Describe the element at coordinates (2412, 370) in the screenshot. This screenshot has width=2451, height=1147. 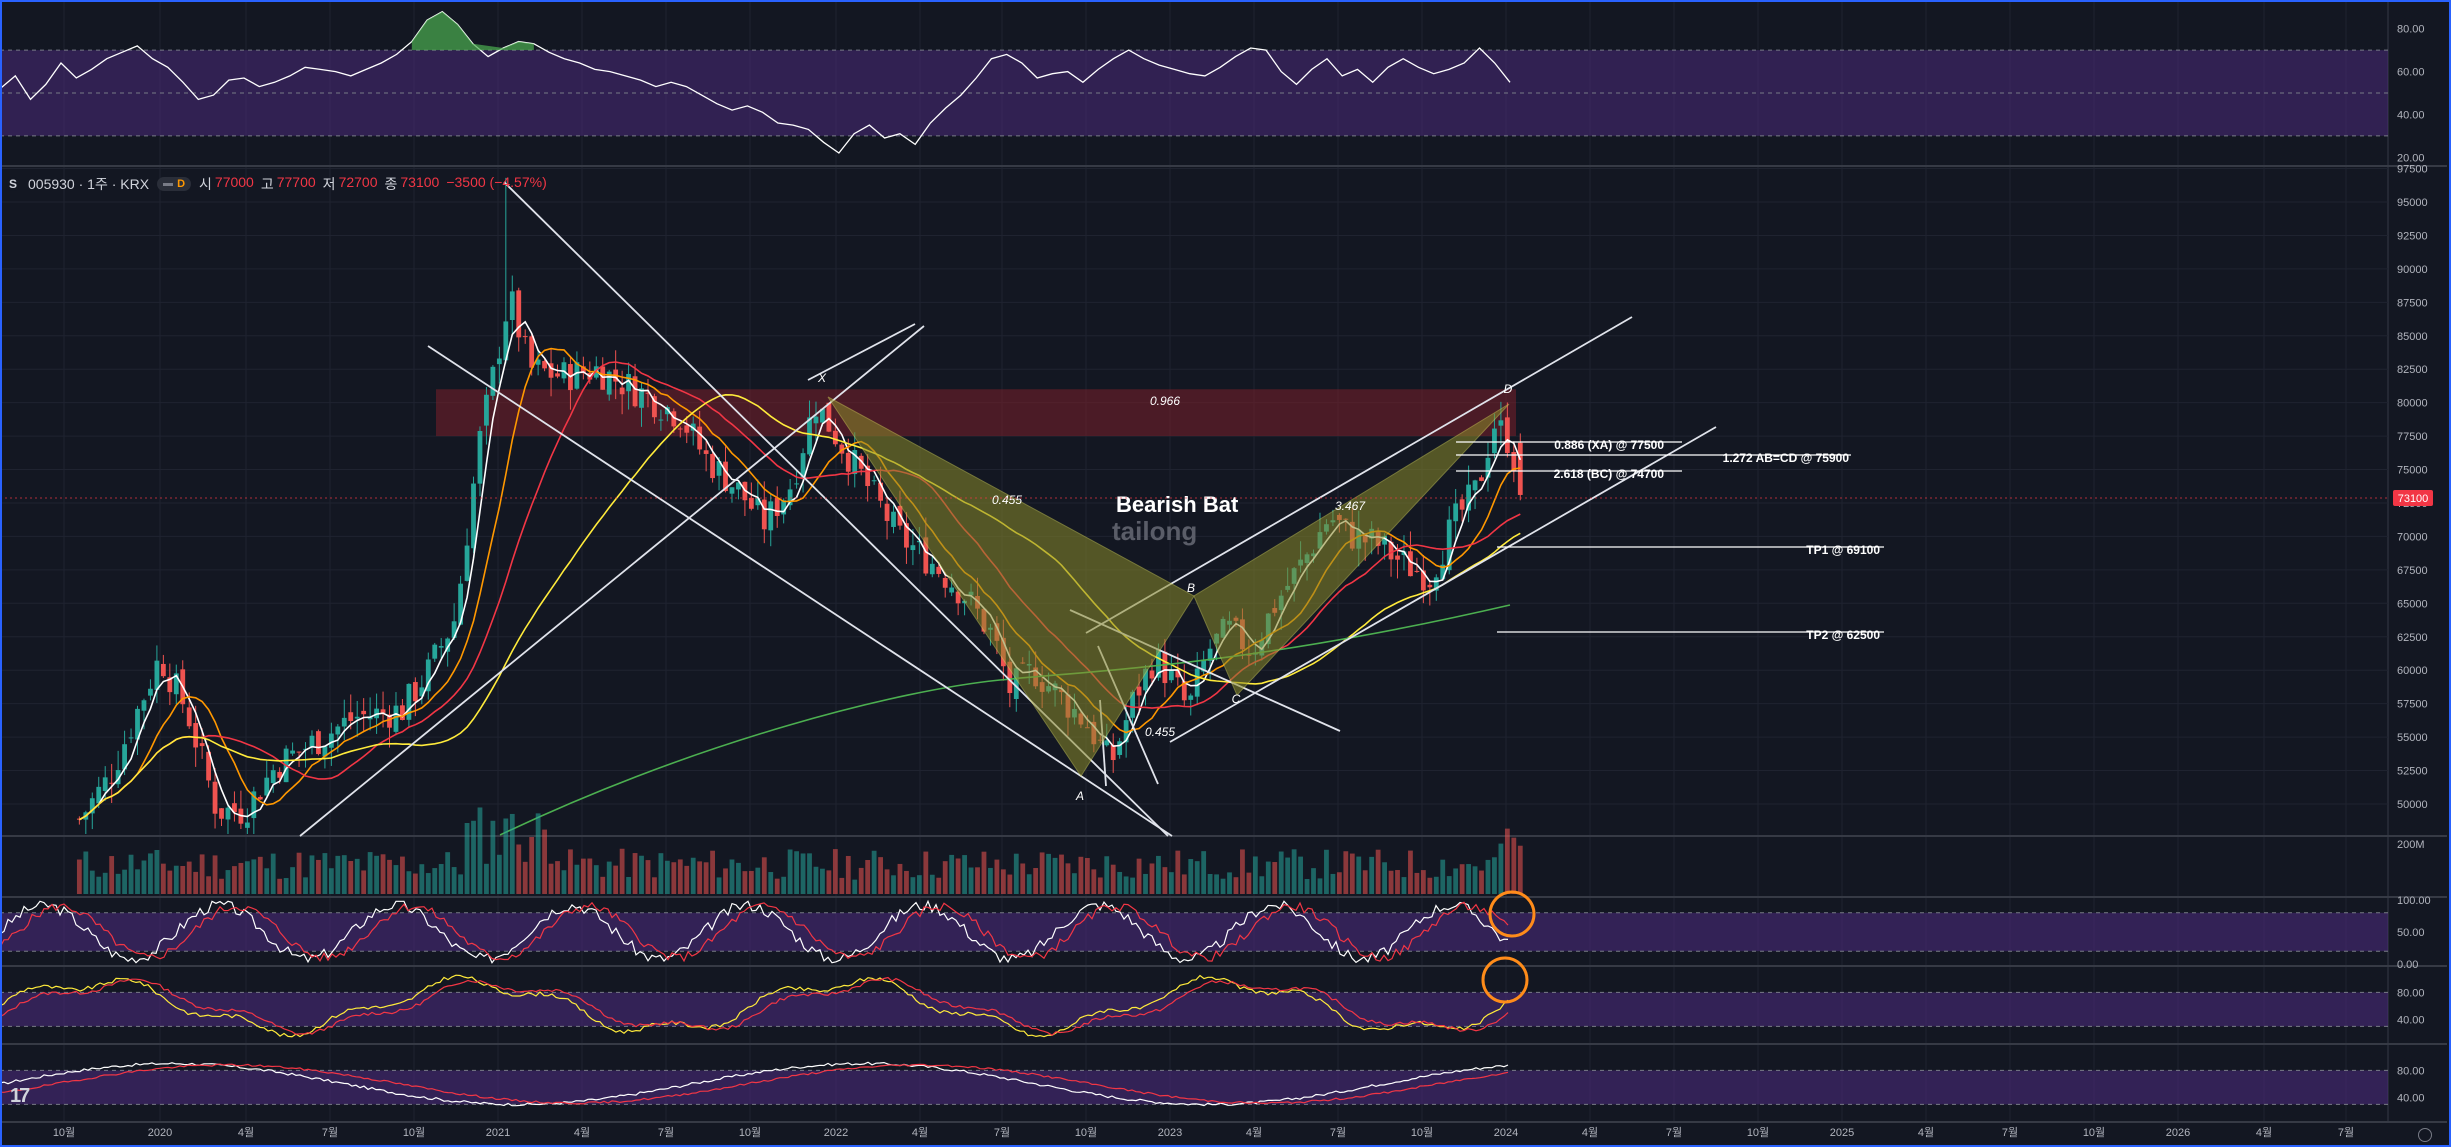
I see `price-tick-label: 82500` at that location.